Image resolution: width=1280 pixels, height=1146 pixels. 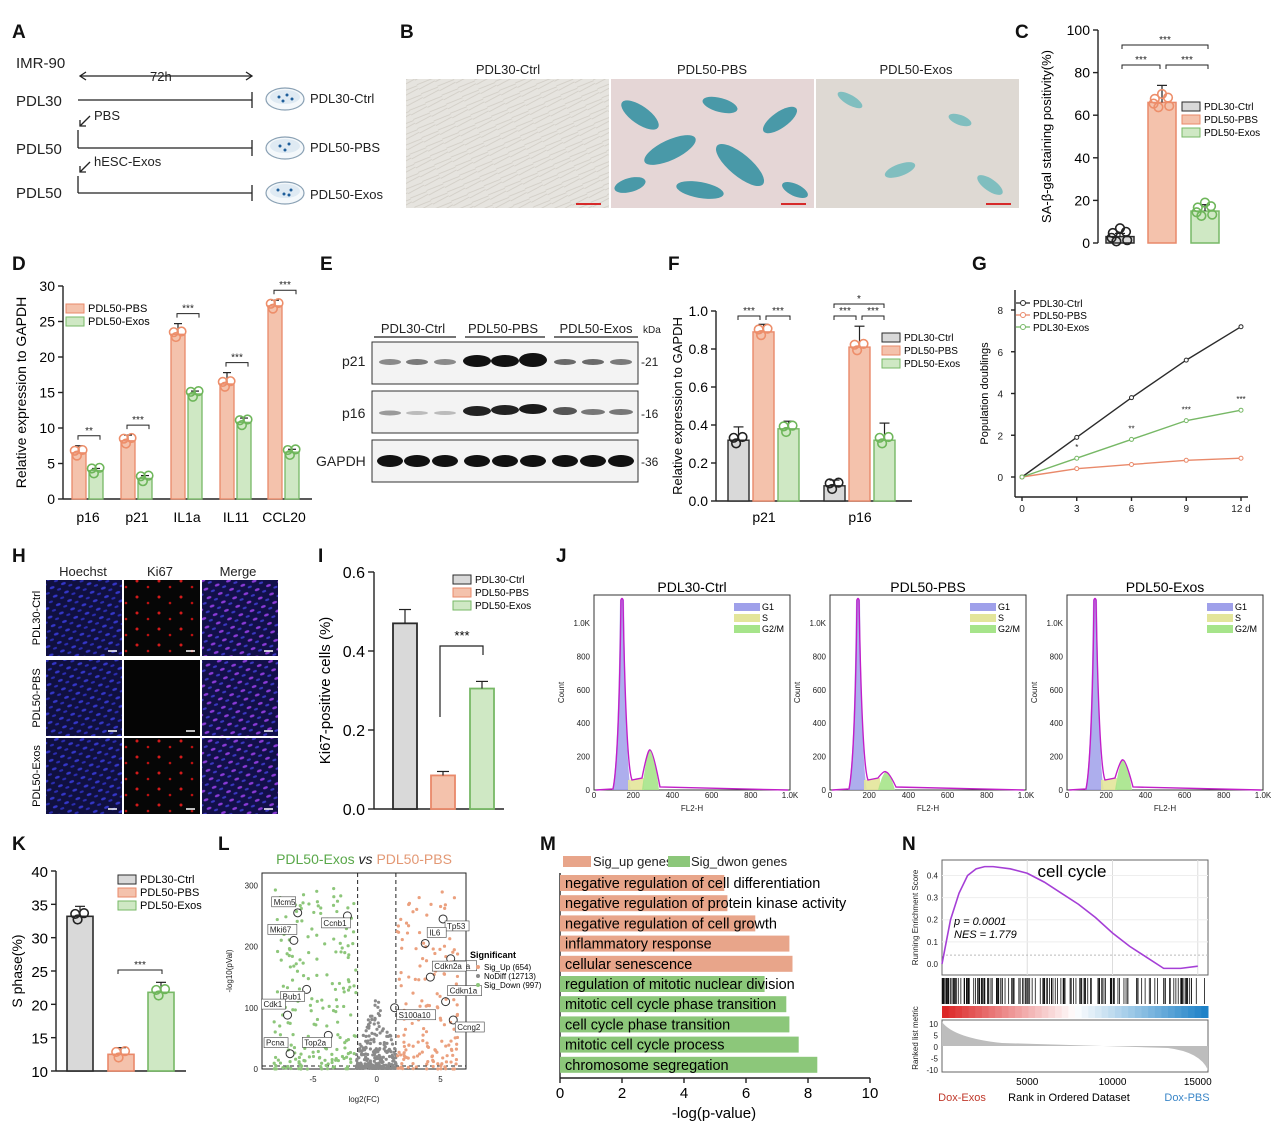 I want to click on row2-result: PDL50-PBS, so click(x=345, y=147).